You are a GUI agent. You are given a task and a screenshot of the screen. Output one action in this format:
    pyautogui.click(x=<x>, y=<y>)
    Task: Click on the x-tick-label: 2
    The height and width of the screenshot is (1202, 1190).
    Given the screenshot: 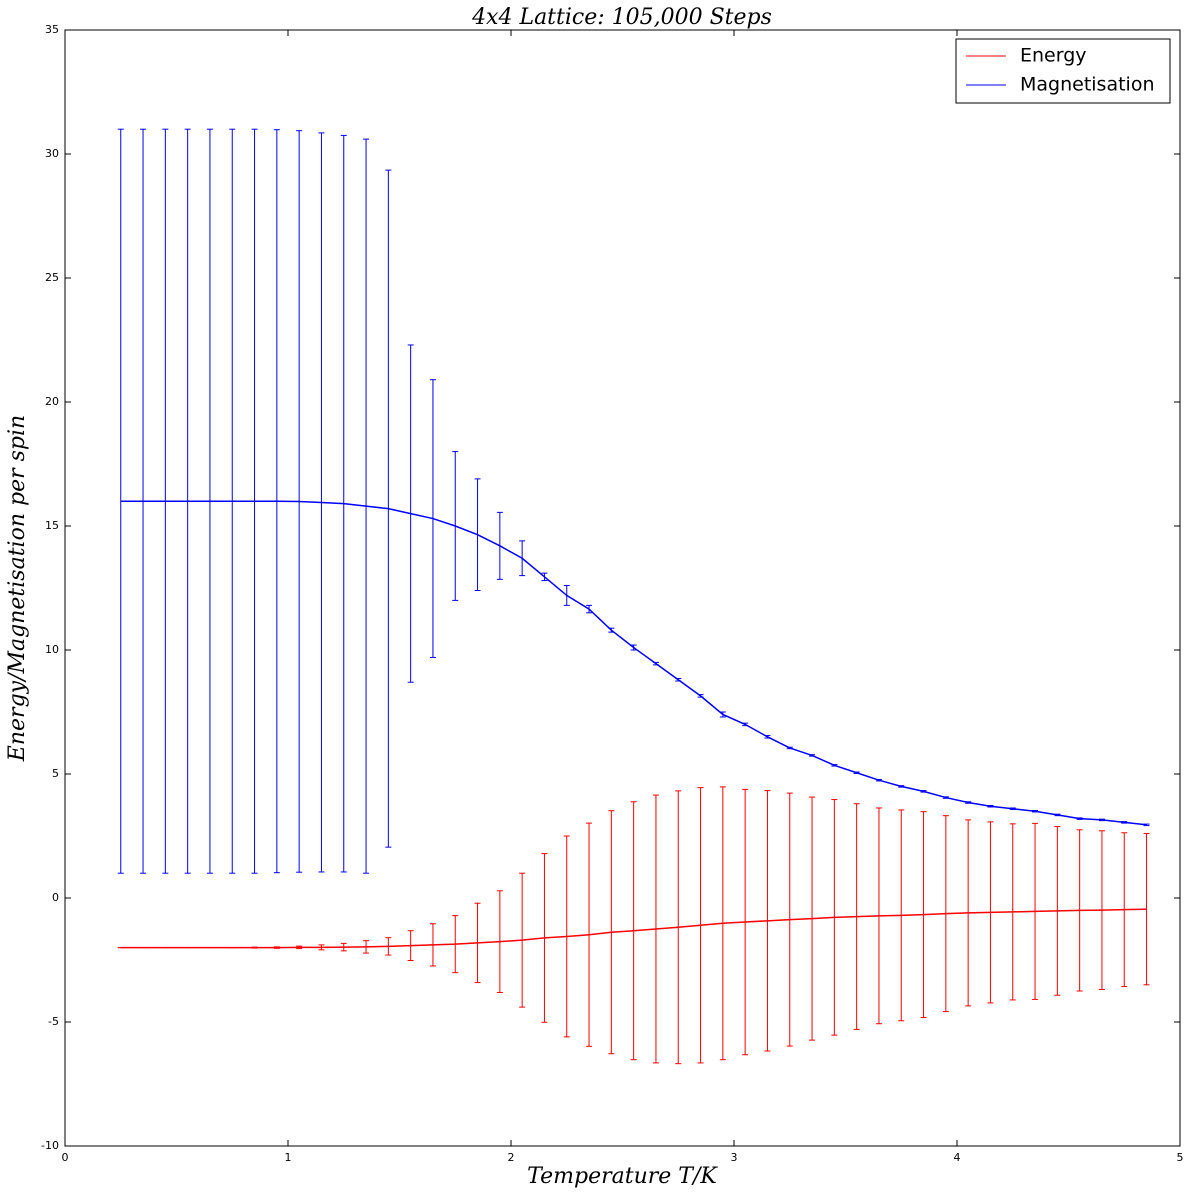 What is the action you would take?
    pyautogui.click(x=511, y=1157)
    